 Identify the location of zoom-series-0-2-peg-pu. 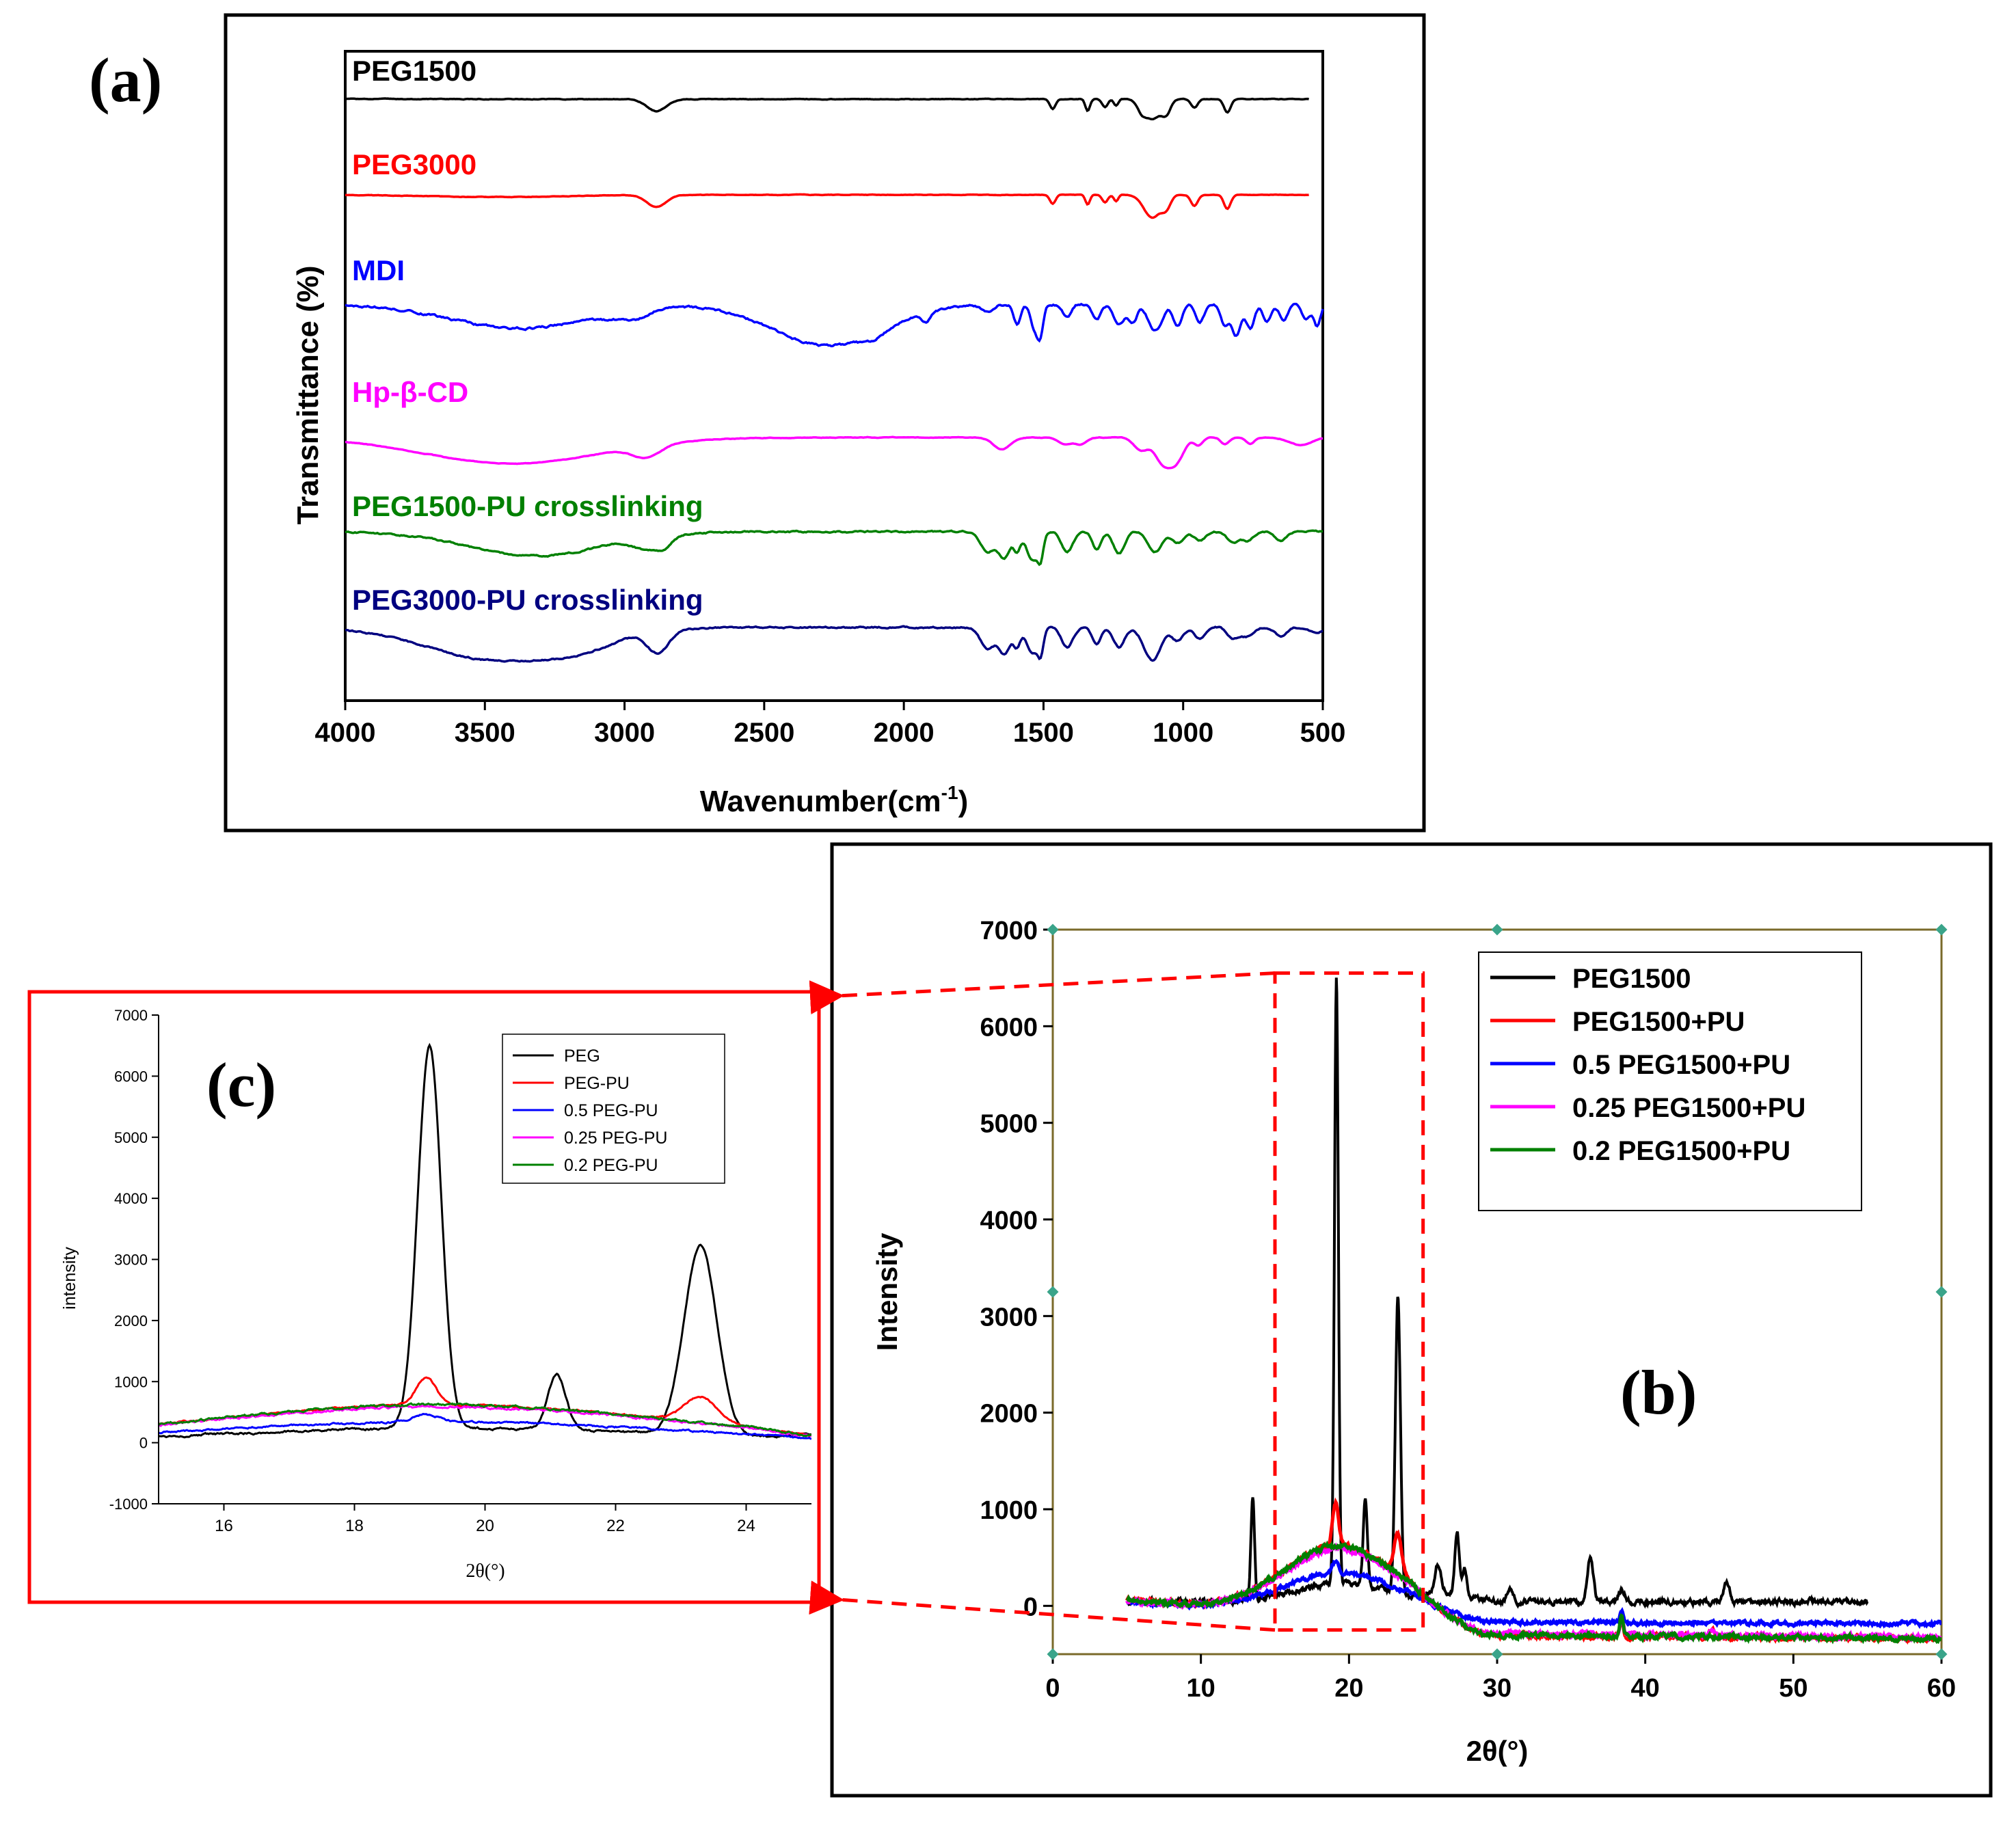
(485, 1419).